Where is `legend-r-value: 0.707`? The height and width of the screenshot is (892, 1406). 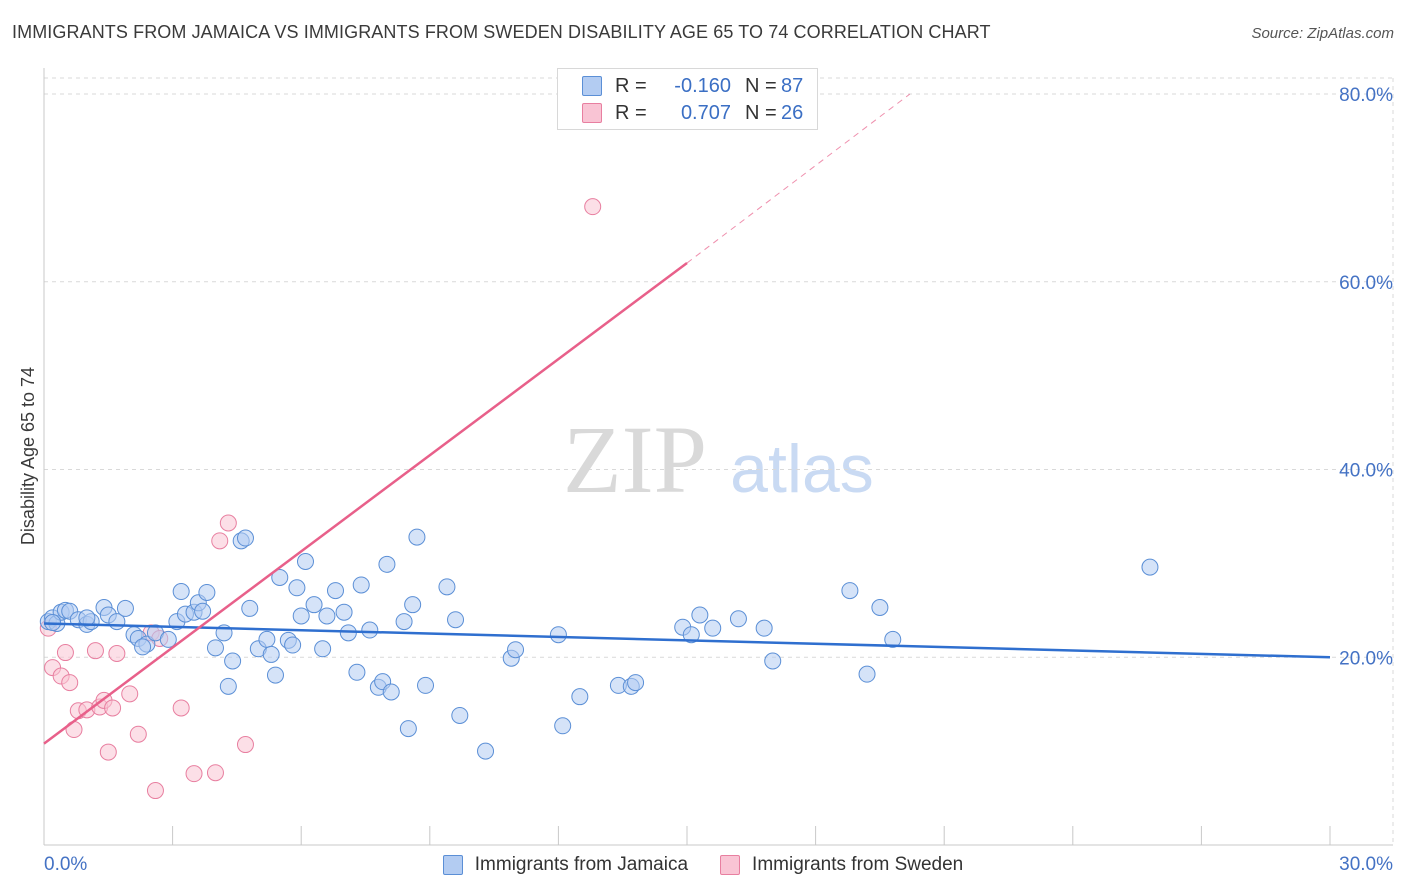 legend-r-value: 0.707 is located at coordinates (705, 112).